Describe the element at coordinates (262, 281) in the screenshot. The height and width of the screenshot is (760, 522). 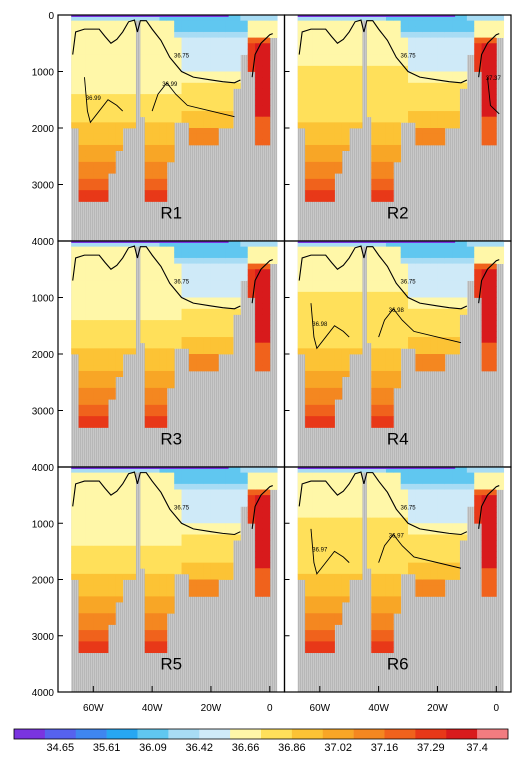
I see `contour-east` at that location.